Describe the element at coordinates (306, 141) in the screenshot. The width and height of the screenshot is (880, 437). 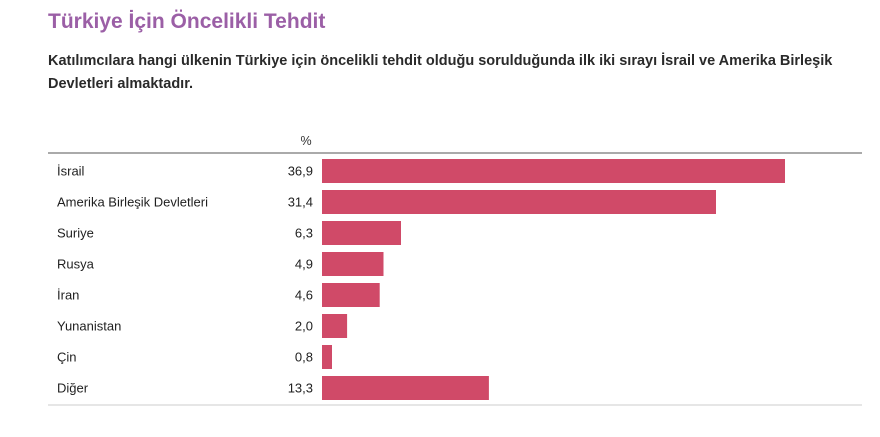
I see `unit-label: %` at that location.